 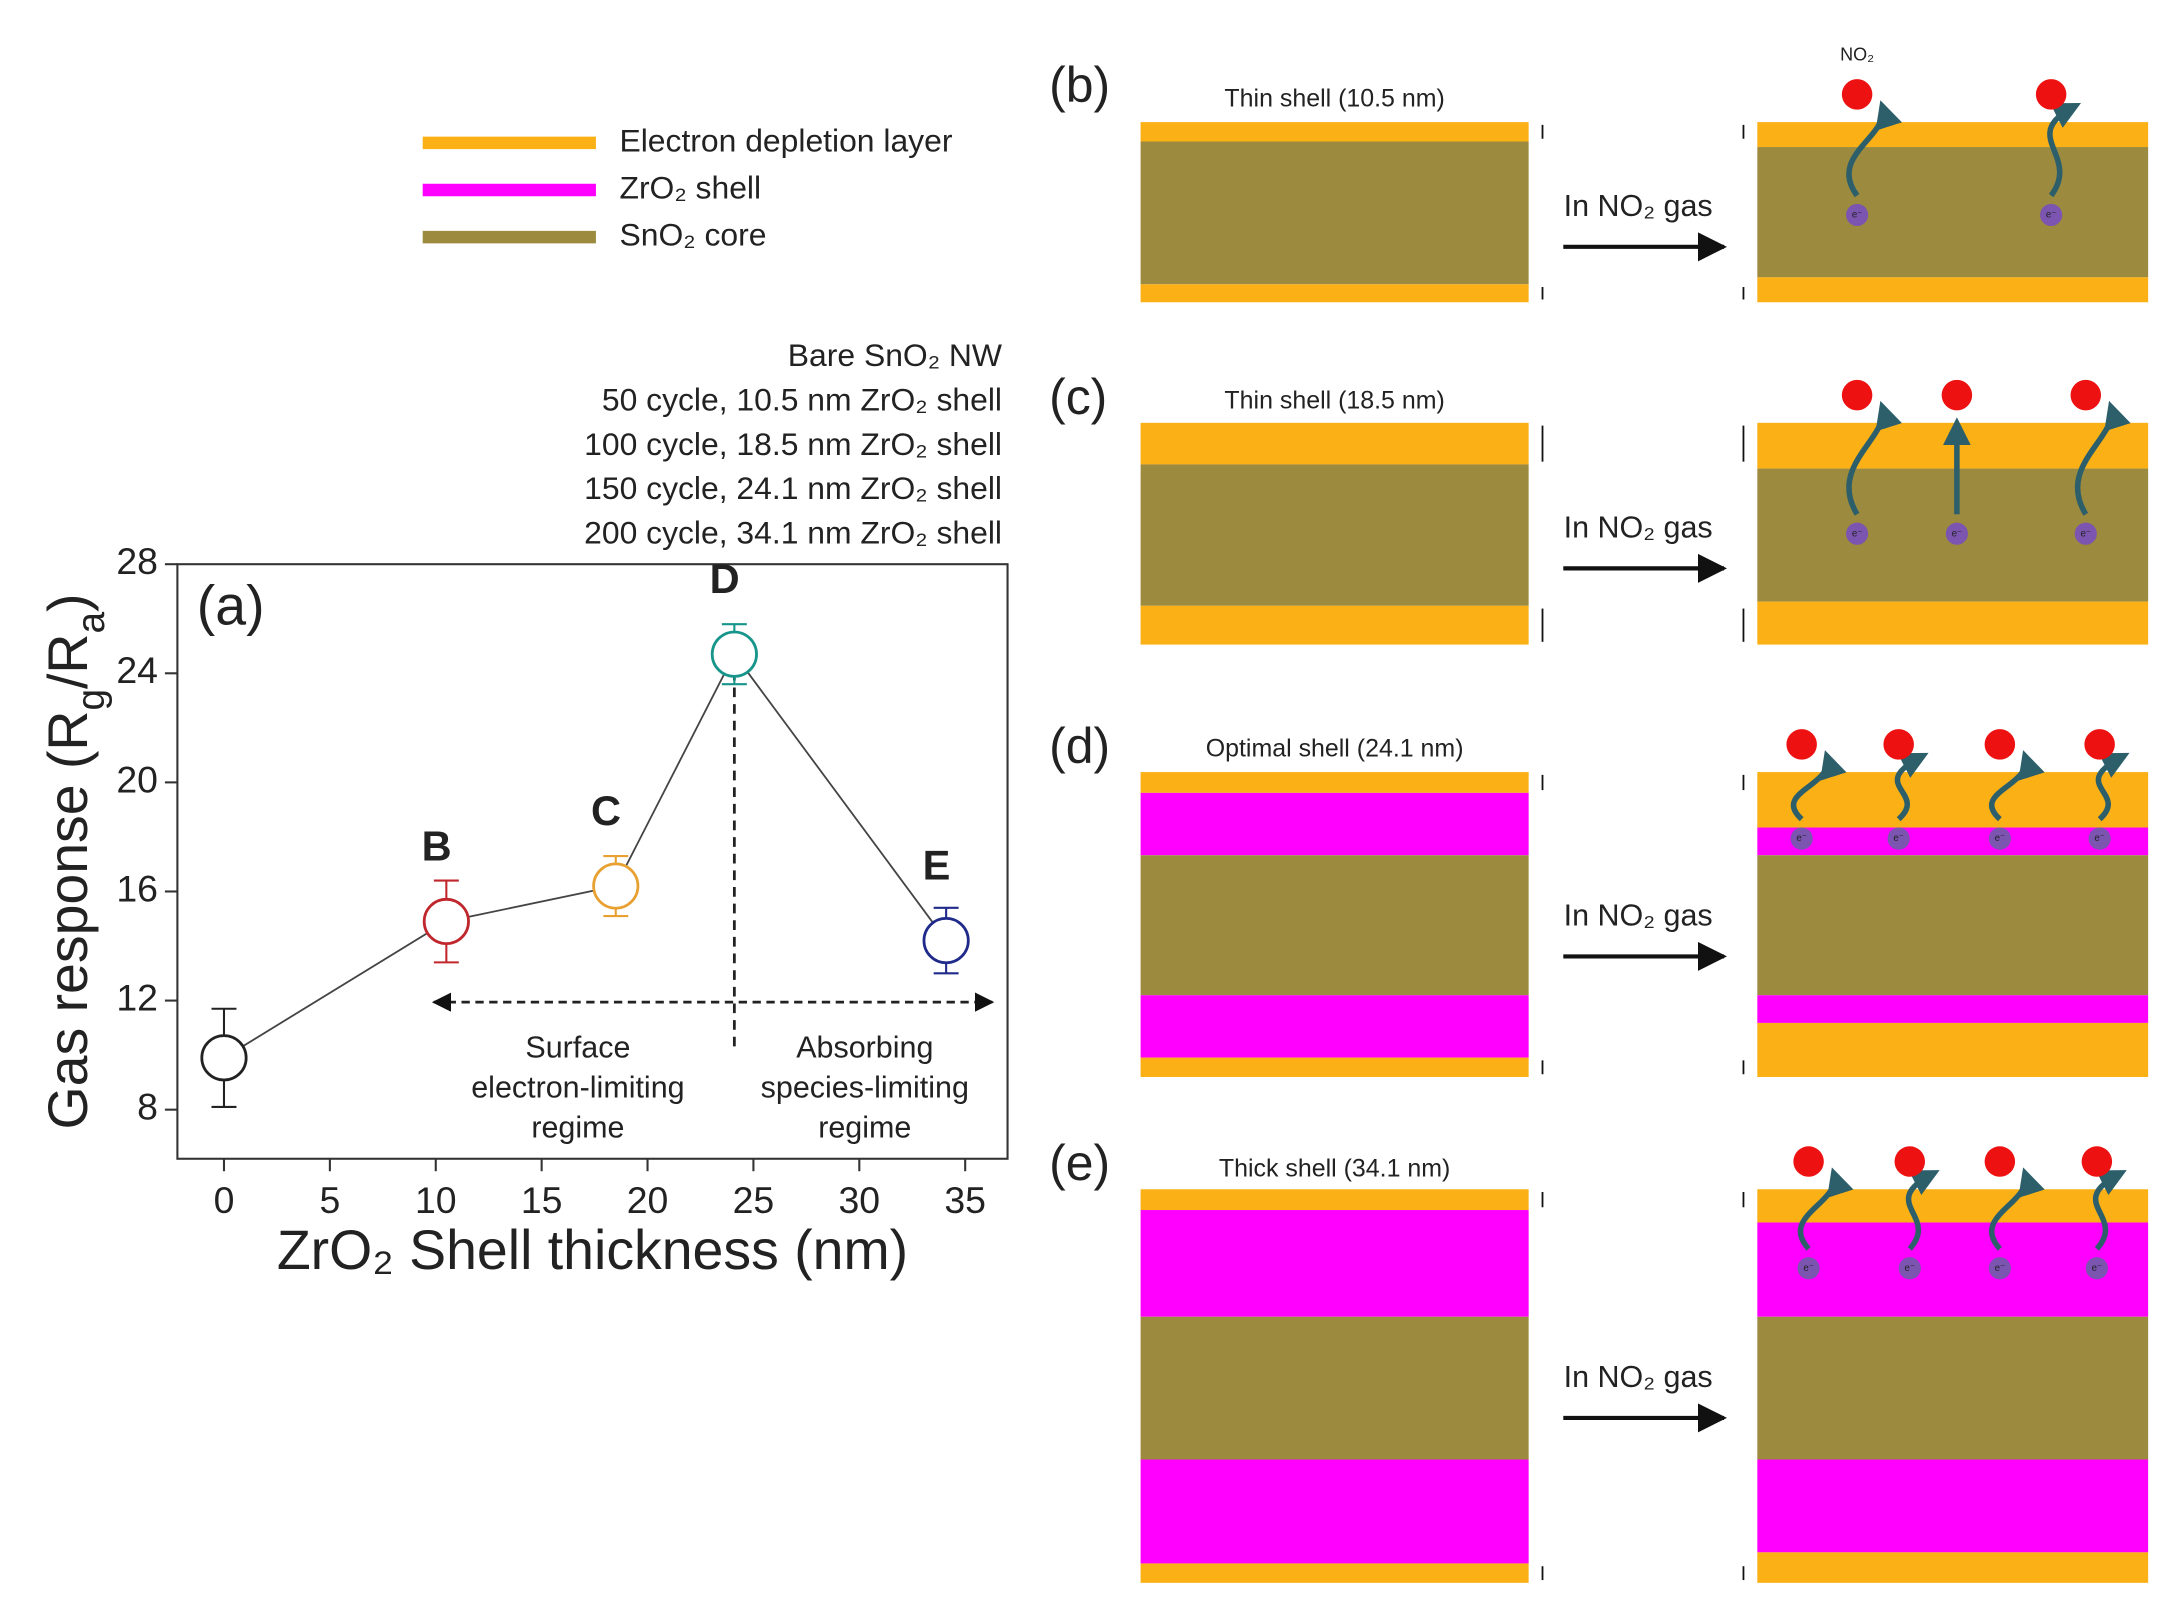 What do you see at coordinates (793, 488) in the screenshot?
I see `legend-entry: 150 cycle, 24.1 nm ZrO₂ shell` at bounding box center [793, 488].